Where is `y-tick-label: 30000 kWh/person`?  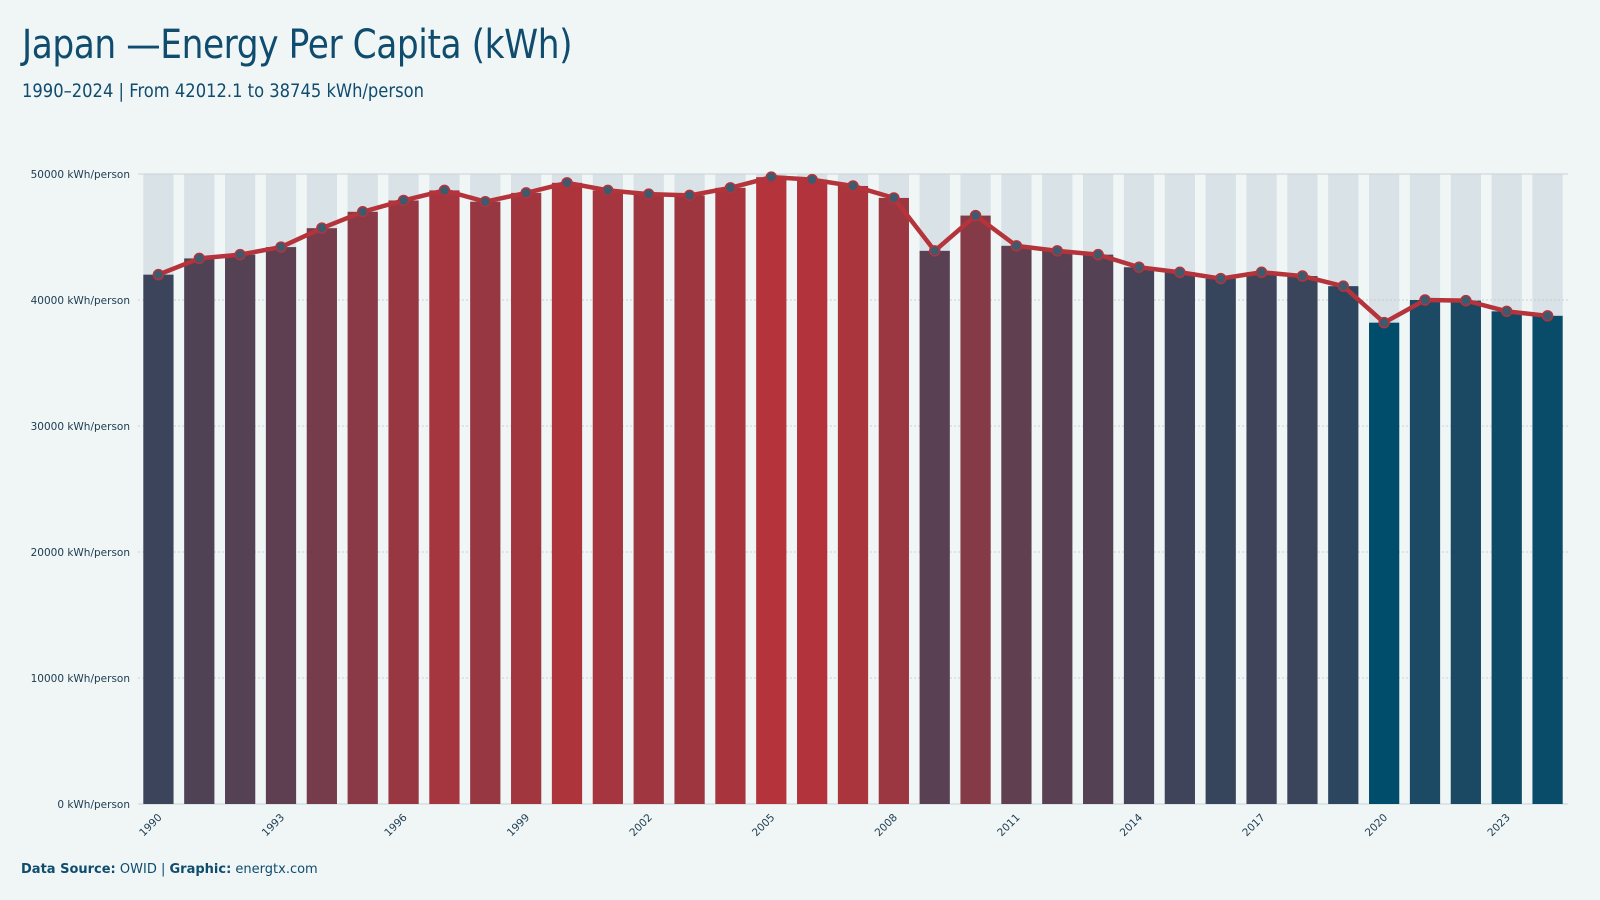
y-tick-label: 30000 kWh/person is located at coordinates (80, 427).